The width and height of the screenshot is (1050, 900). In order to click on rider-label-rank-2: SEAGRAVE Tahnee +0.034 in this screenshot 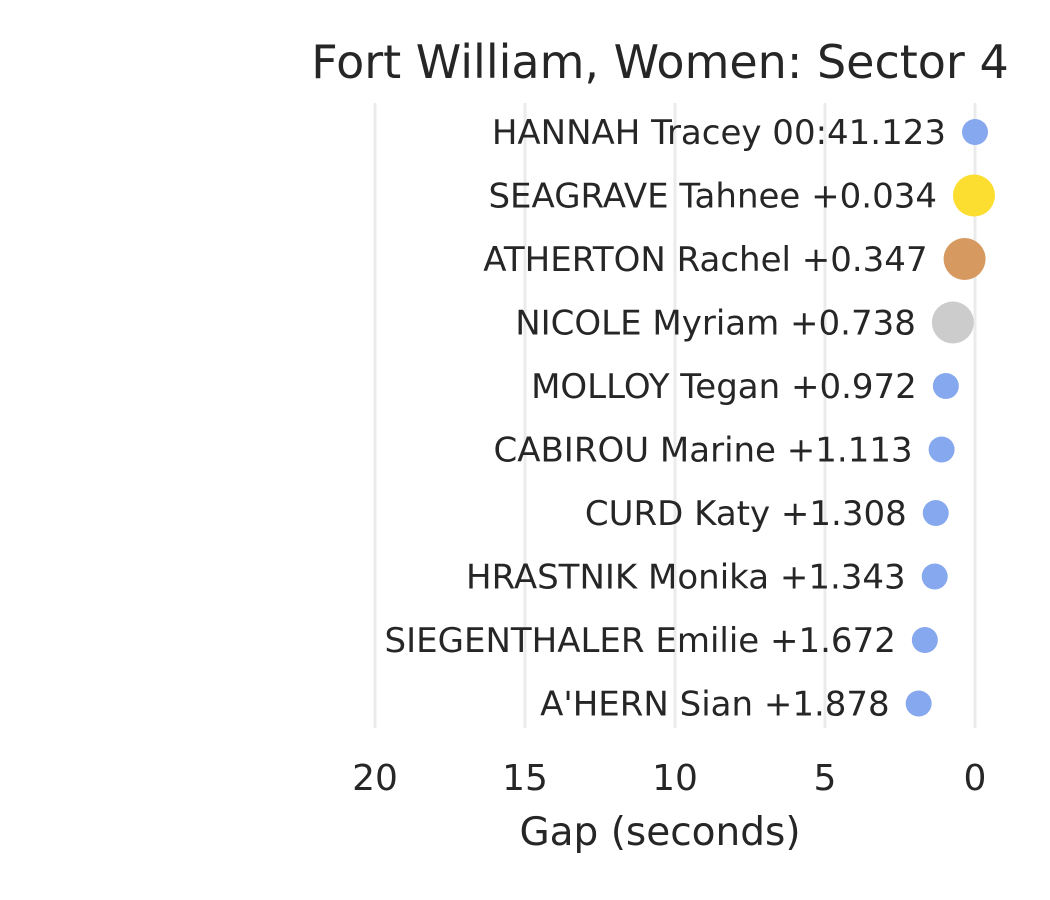, I will do `click(712, 197)`.